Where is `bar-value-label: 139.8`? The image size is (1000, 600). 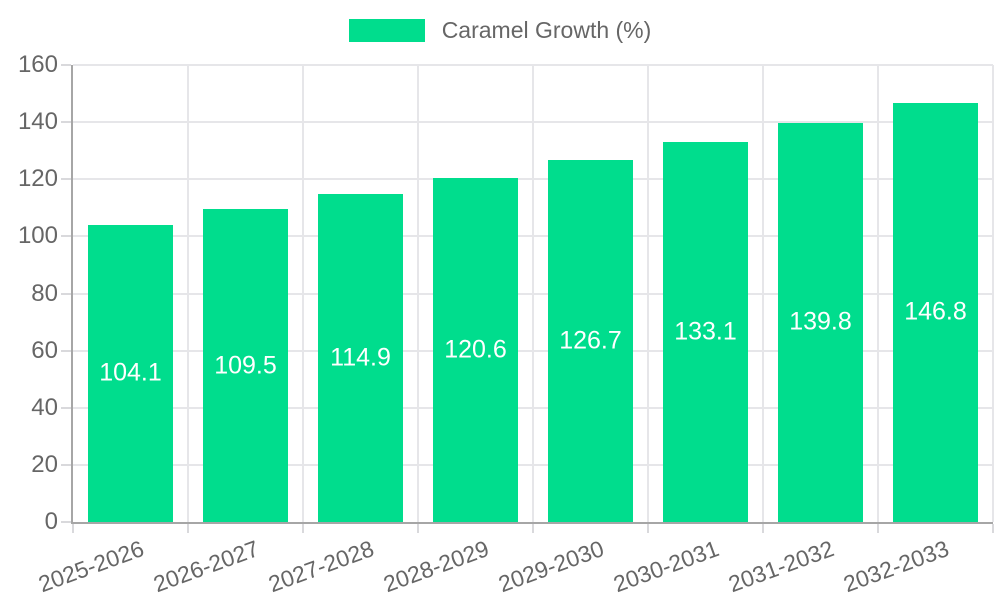 bar-value-label: 139.8 is located at coordinates (820, 321).